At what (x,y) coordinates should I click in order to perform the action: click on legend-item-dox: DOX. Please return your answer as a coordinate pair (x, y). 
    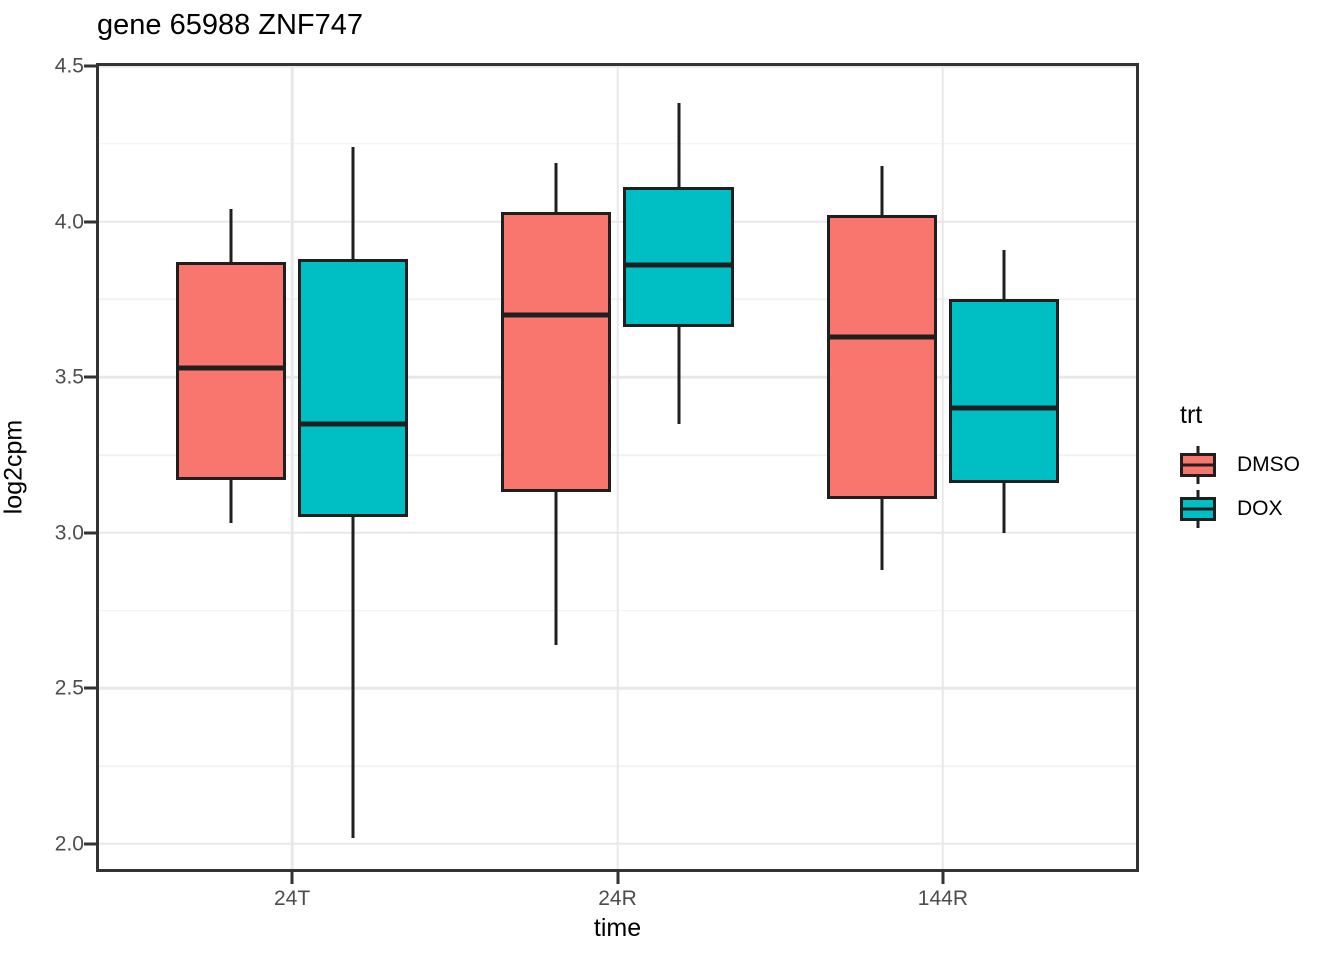
    Looking at the image, I should click on (1240, 509).